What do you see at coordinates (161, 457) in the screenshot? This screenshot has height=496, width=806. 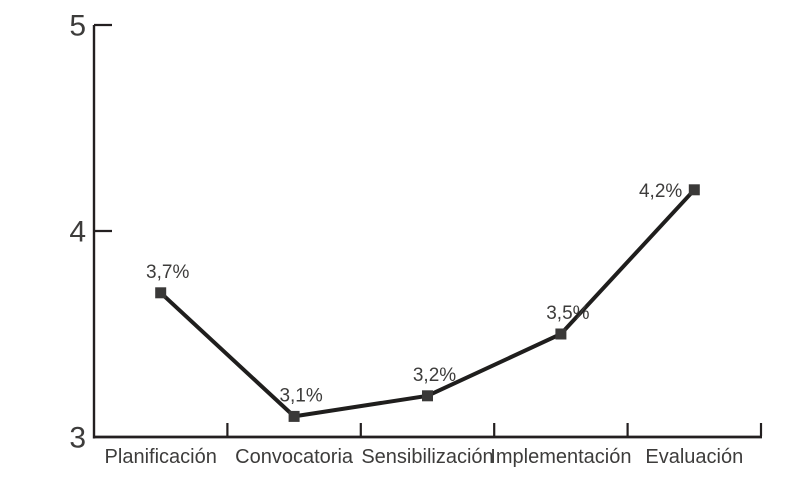 I see `x-category-label: Planificación` at bounding box center [161, 457].